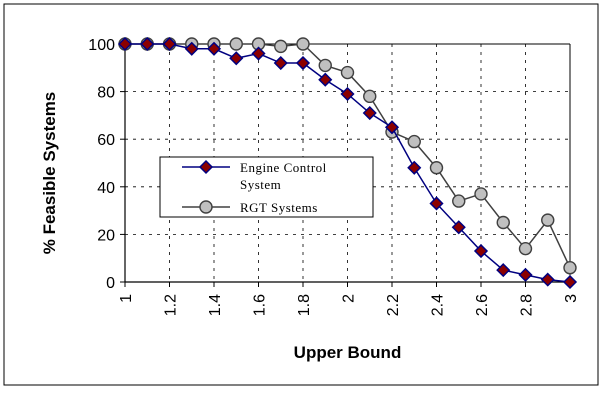  Describe the element at coordinates (393, 305) in the screenshot. I see `x-tick-label: 2.2` at that location.